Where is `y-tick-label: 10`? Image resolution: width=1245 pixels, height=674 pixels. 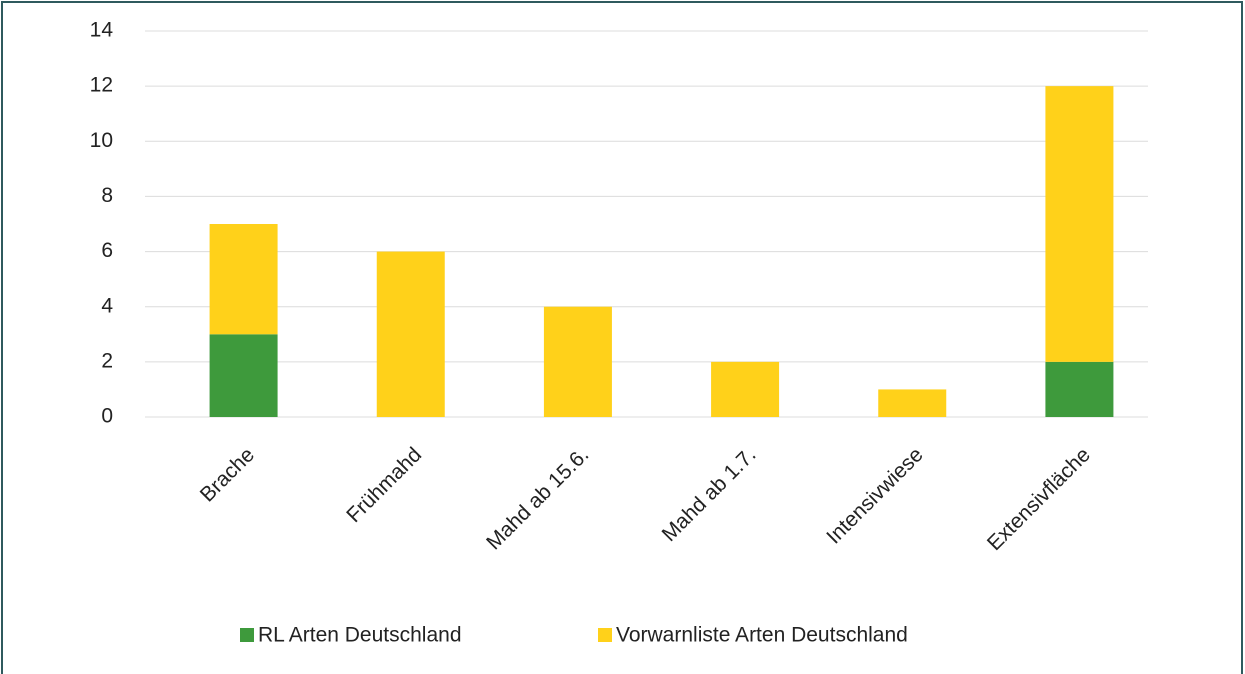
y-tick-label: 10 is located at coordinates (101, 140).